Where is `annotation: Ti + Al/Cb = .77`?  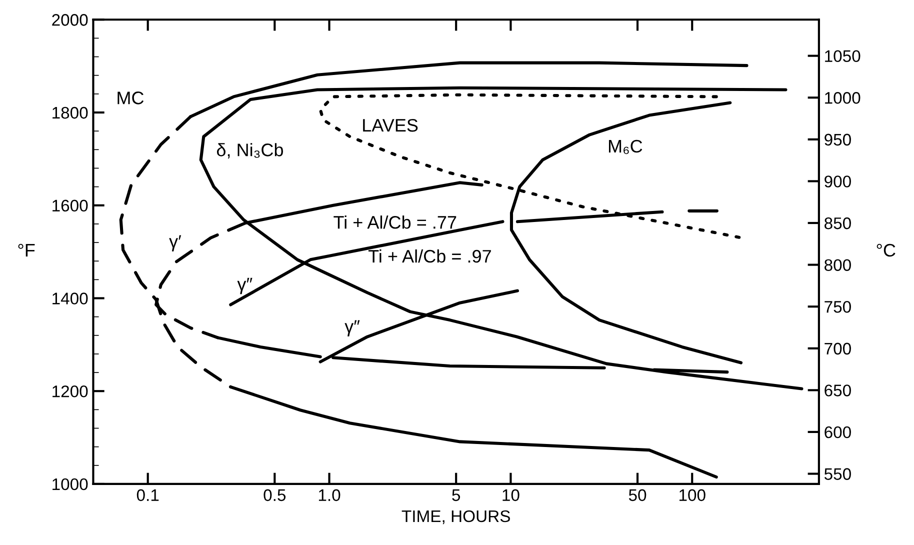
annotation: Ti + Al/Cb = .77 is located at coordinates (395, 222).